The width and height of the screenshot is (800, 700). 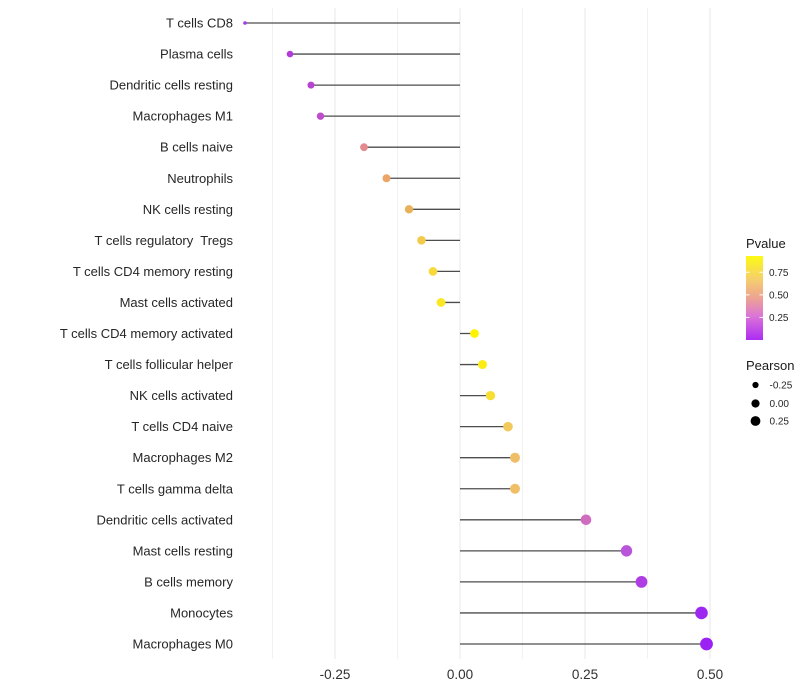 What do you see at coordinates (188, 581) in the screenshot?
I see `y-axis-label: B cells memory` at bounding box center [188, 581].